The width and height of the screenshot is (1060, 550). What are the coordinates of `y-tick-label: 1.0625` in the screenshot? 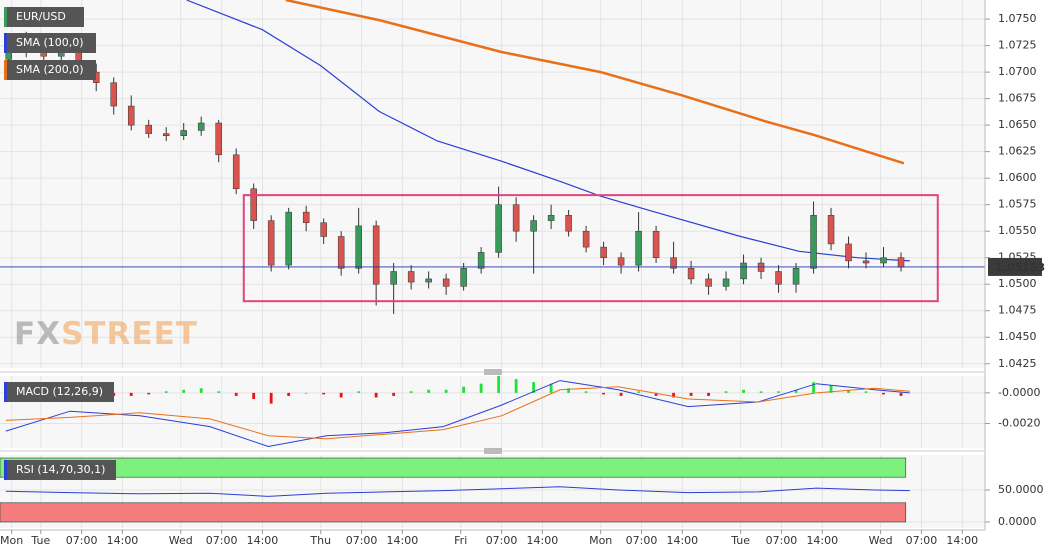 It's located at (1017, 151).